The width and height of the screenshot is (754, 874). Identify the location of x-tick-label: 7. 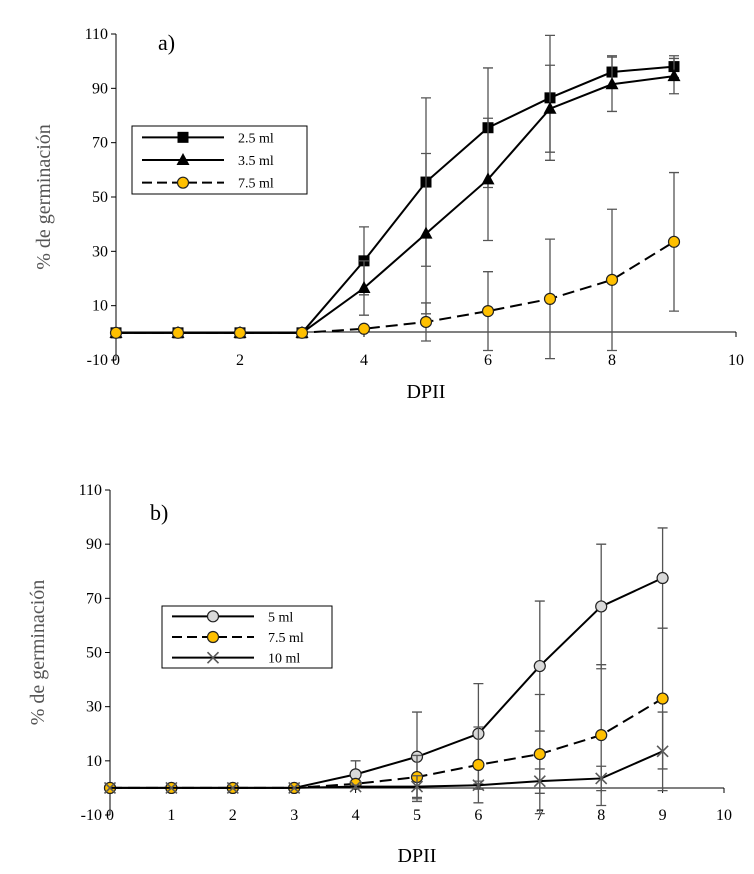
(540, 815).